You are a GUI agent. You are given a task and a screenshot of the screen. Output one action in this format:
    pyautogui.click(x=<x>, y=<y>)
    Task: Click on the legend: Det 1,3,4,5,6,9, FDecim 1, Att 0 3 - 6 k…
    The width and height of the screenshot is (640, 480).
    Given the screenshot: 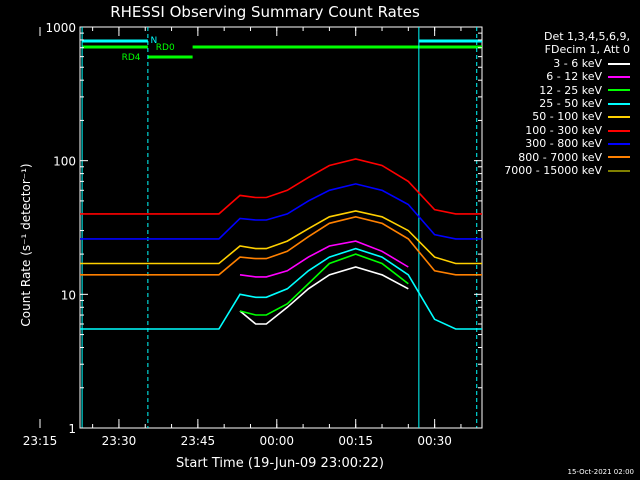 What is the action you would take?
    pyautogui.click(x=545, y=103)
    